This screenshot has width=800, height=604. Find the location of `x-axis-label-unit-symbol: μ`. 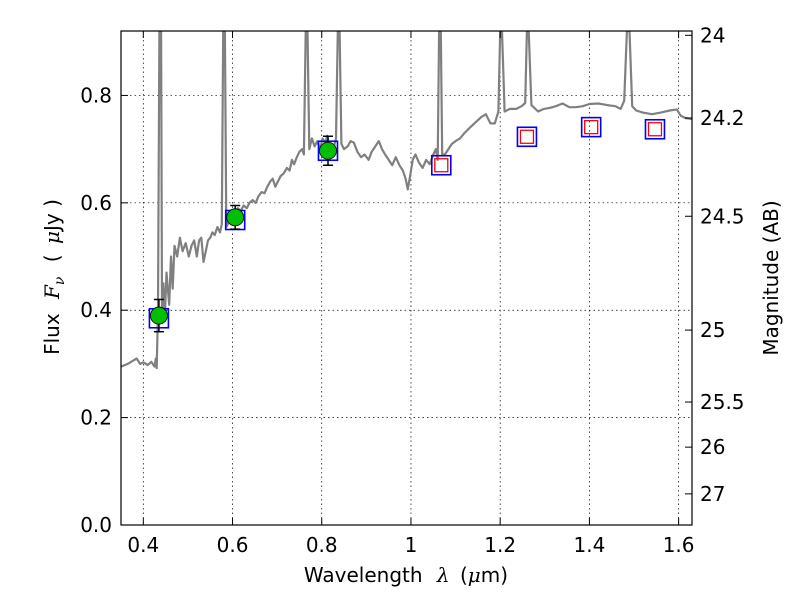

x-axis-label-unit-symbol: μ is located at coordinates (474, 575).